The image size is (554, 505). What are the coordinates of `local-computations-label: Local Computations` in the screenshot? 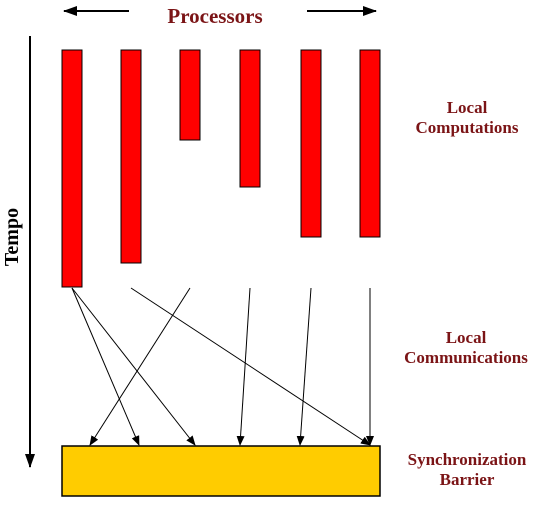 It's located at (467, 117).